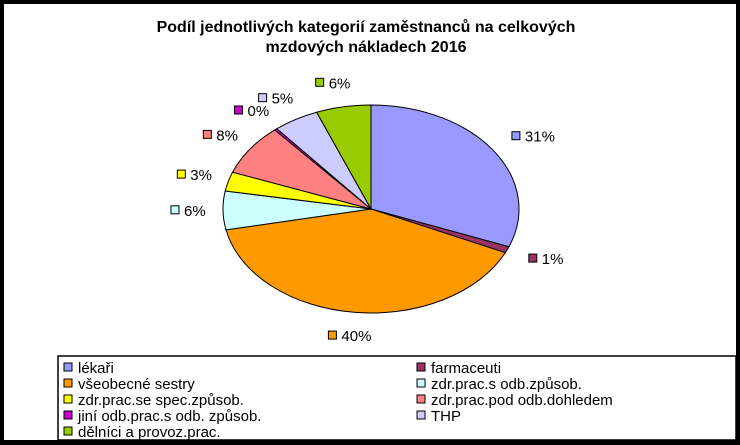 The height and width of the screenshot is (445, 740). What do you see at coordinates (466, 368) in the screenshot?
I see `legend-label-1: farmaceuti` at bounding box center [466, 368].